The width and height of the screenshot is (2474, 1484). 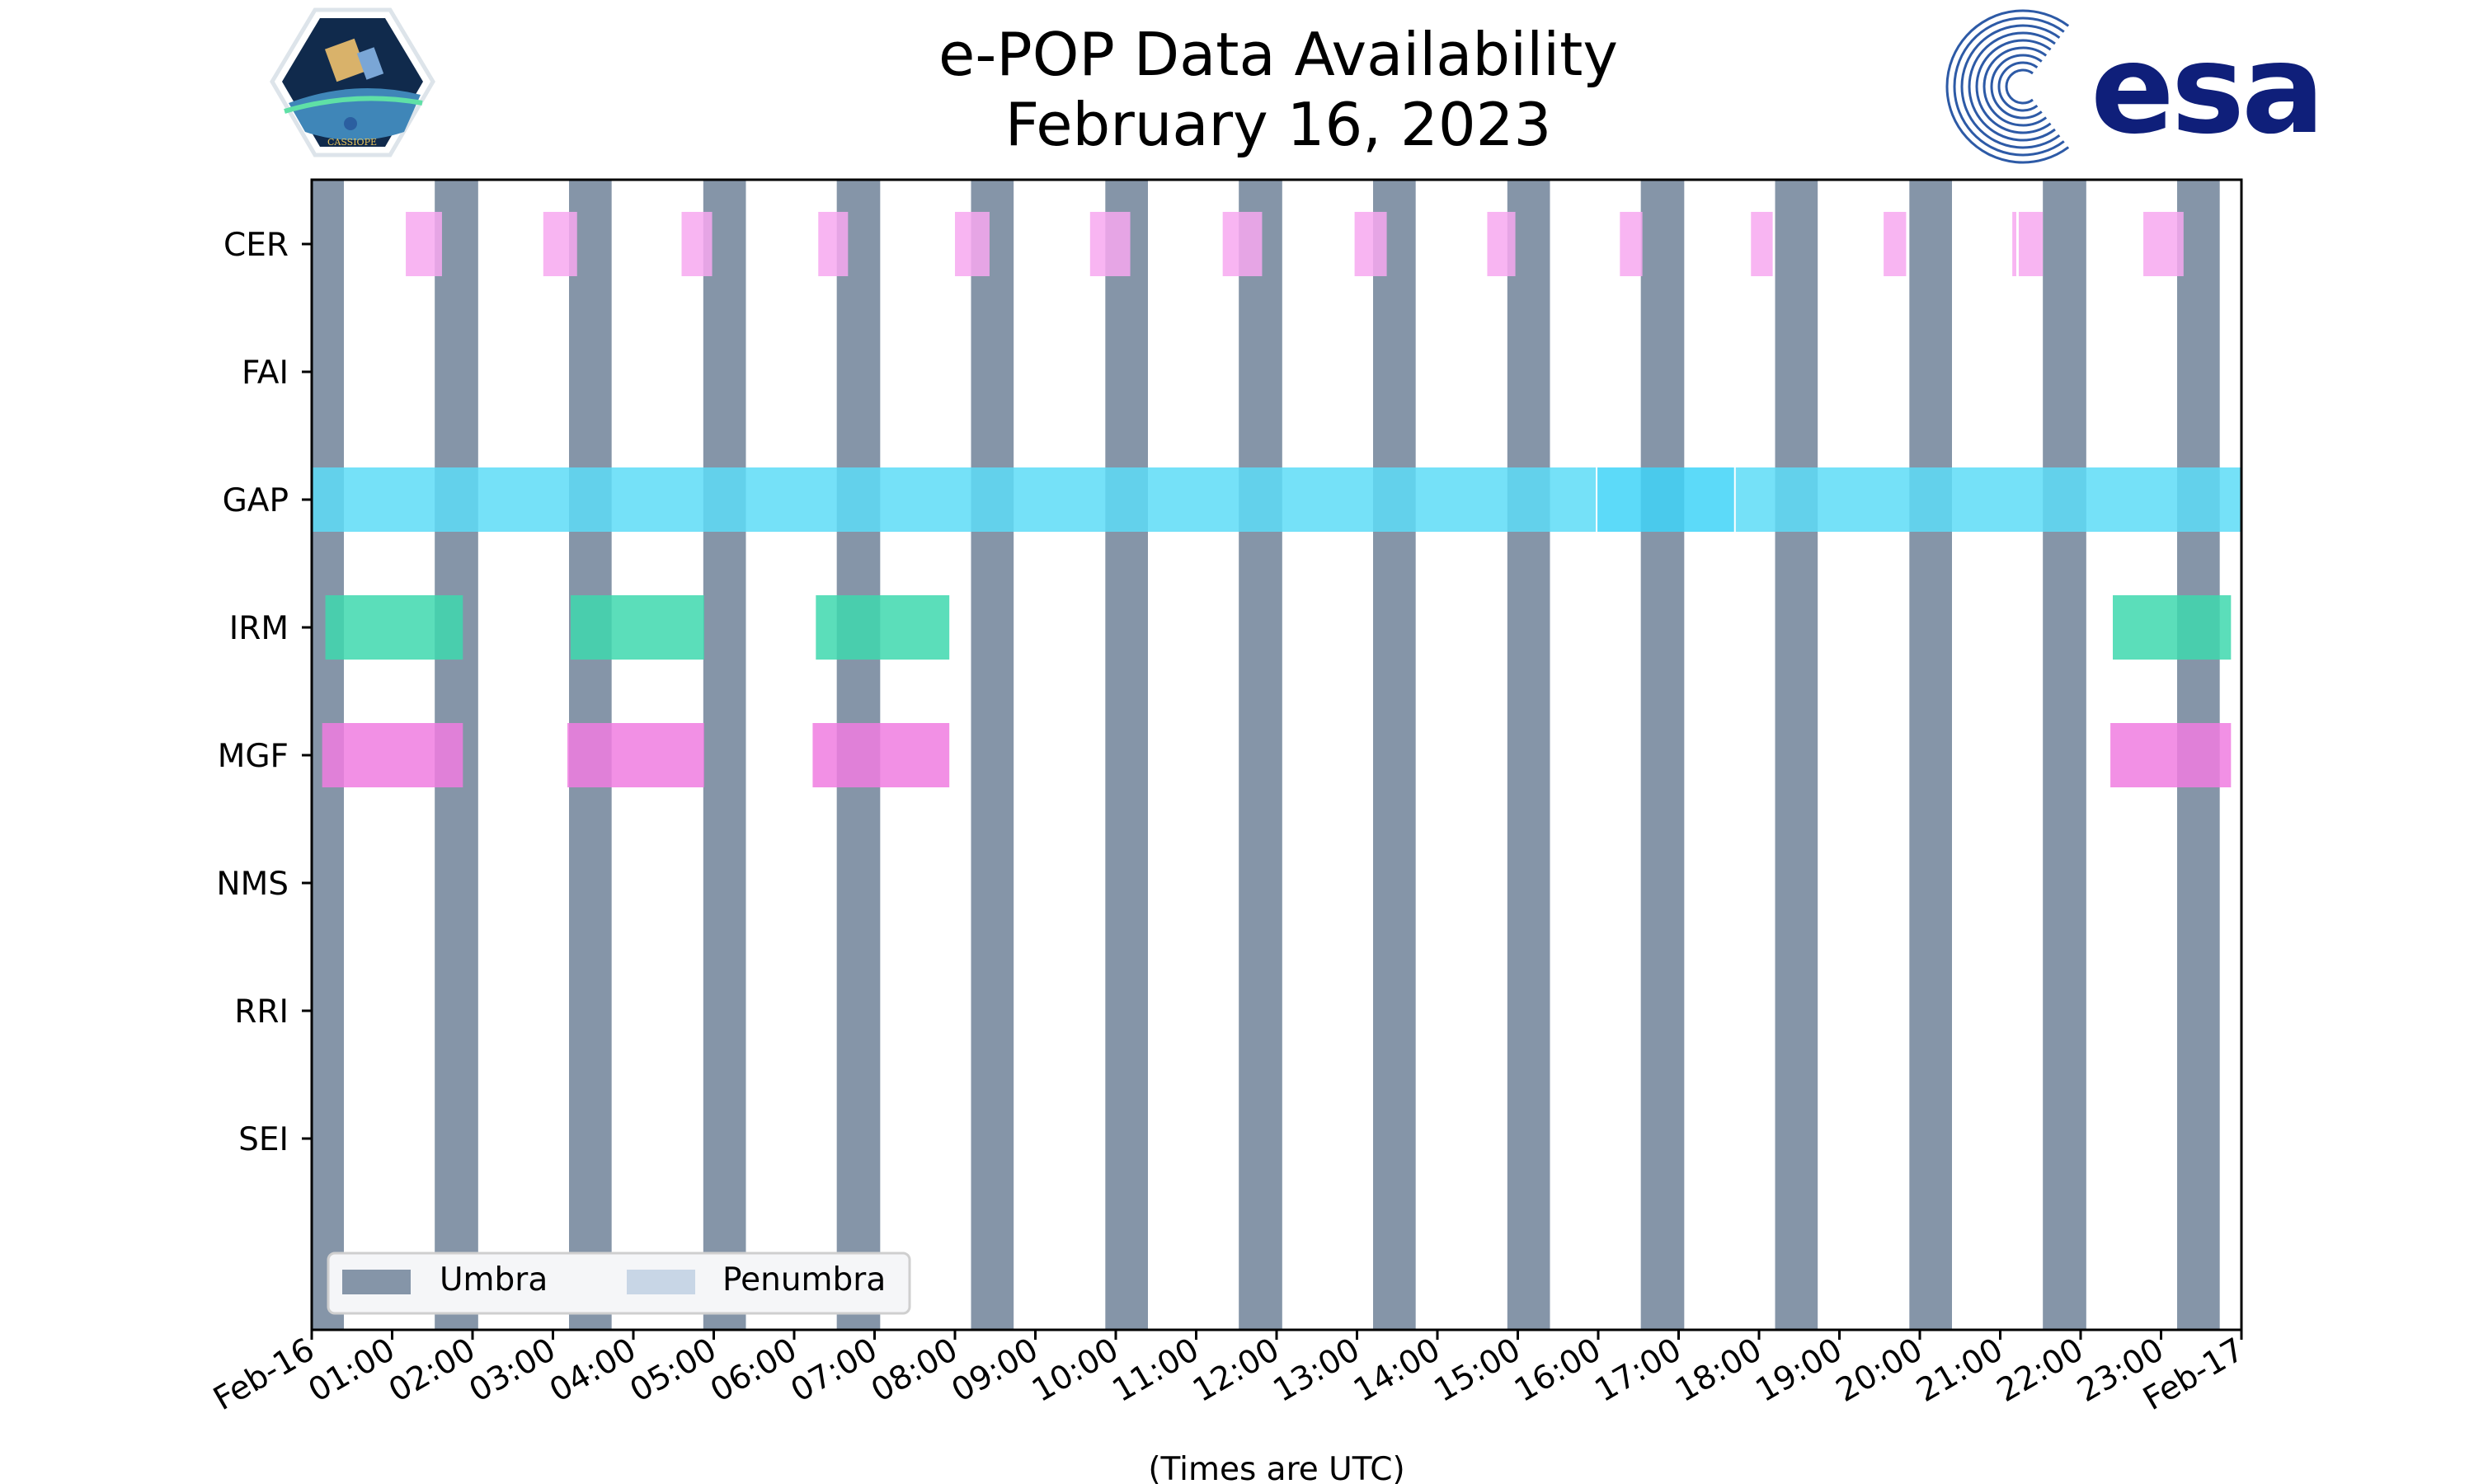 I want to click on x-tick-label-9: 09:00, so click(x=995, y=1370).